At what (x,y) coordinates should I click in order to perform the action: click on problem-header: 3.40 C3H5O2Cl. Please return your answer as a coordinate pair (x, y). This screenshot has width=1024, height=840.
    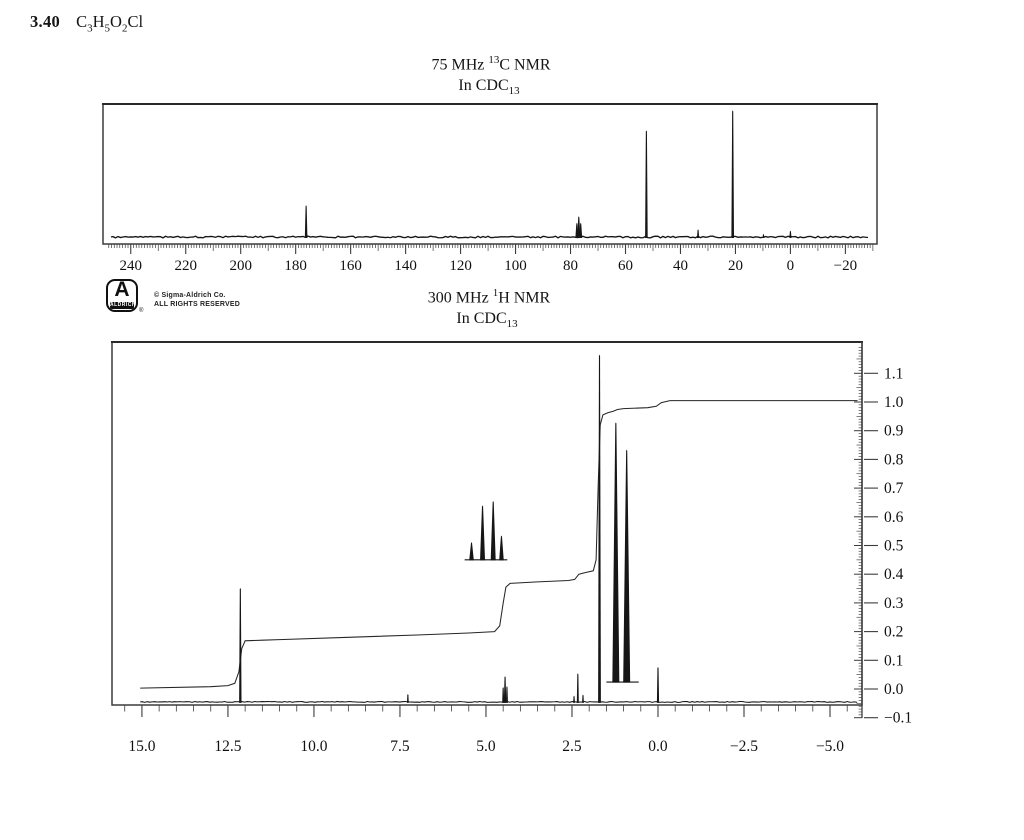
    Looking at the image, I should click on (86, 23).